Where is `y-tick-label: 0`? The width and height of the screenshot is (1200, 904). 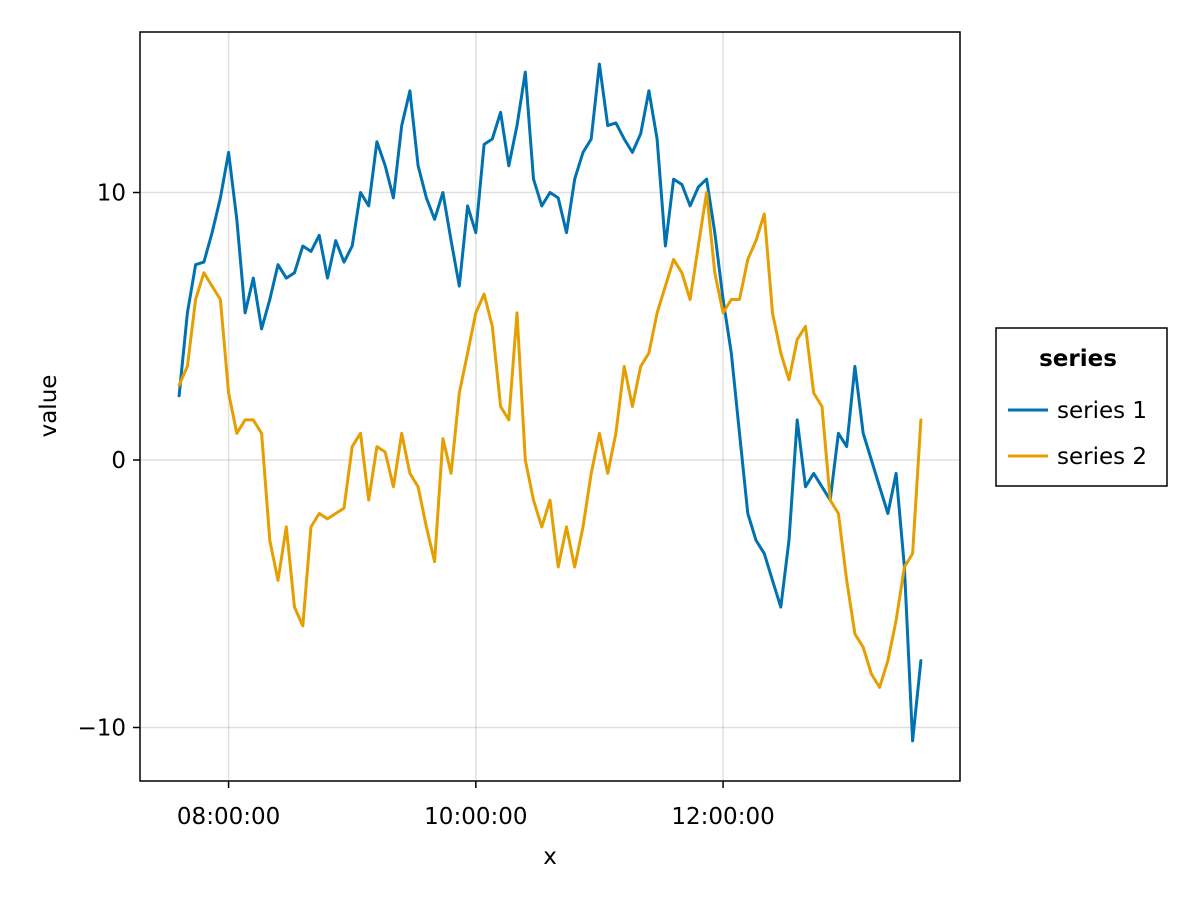
y-tick-label: 0 is located at coordinates (118, 461).